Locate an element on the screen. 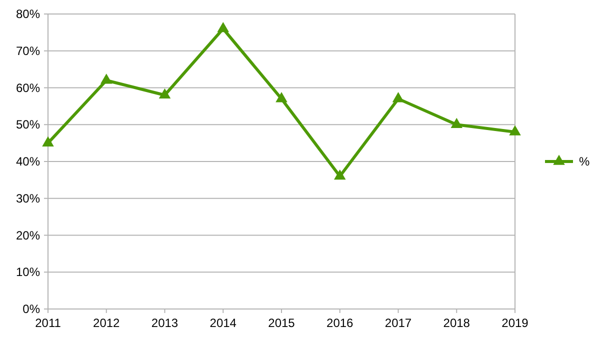  y-tick-label: 0% is located at coordinates (31, 309).